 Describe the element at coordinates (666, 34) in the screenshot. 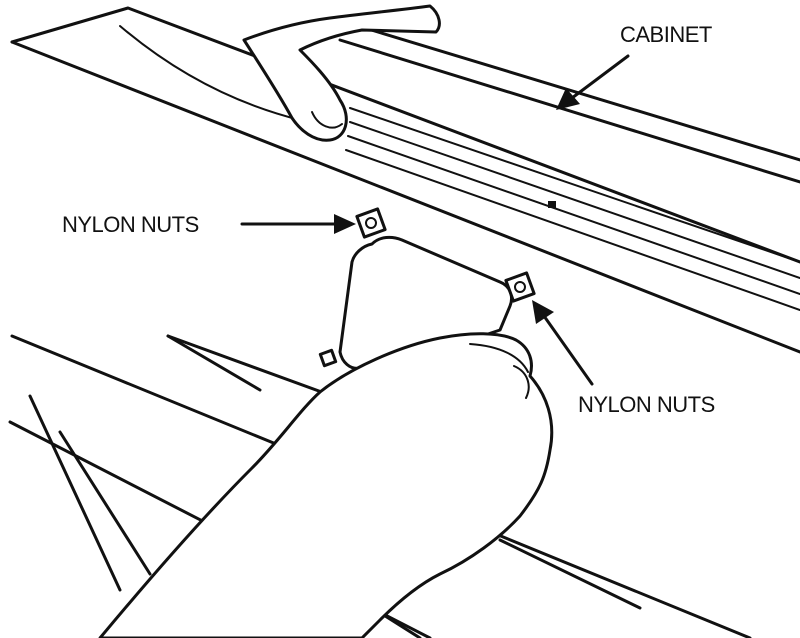

I see `cabinet-label: CABINET` at that location.